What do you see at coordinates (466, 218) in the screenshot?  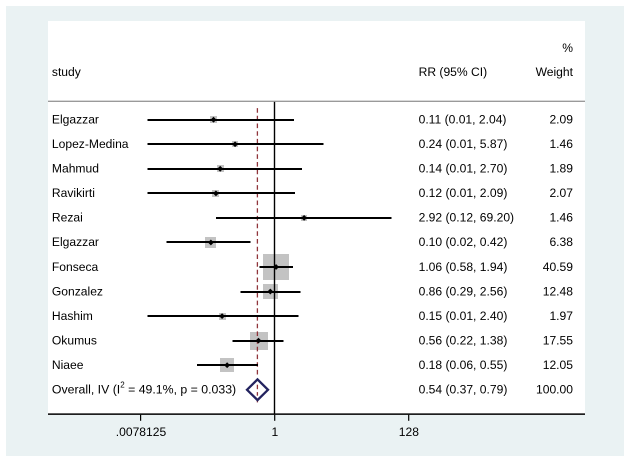 I see `svg-text: 2.92 (0.12, 69.20)` at bounding box center [466, 218].